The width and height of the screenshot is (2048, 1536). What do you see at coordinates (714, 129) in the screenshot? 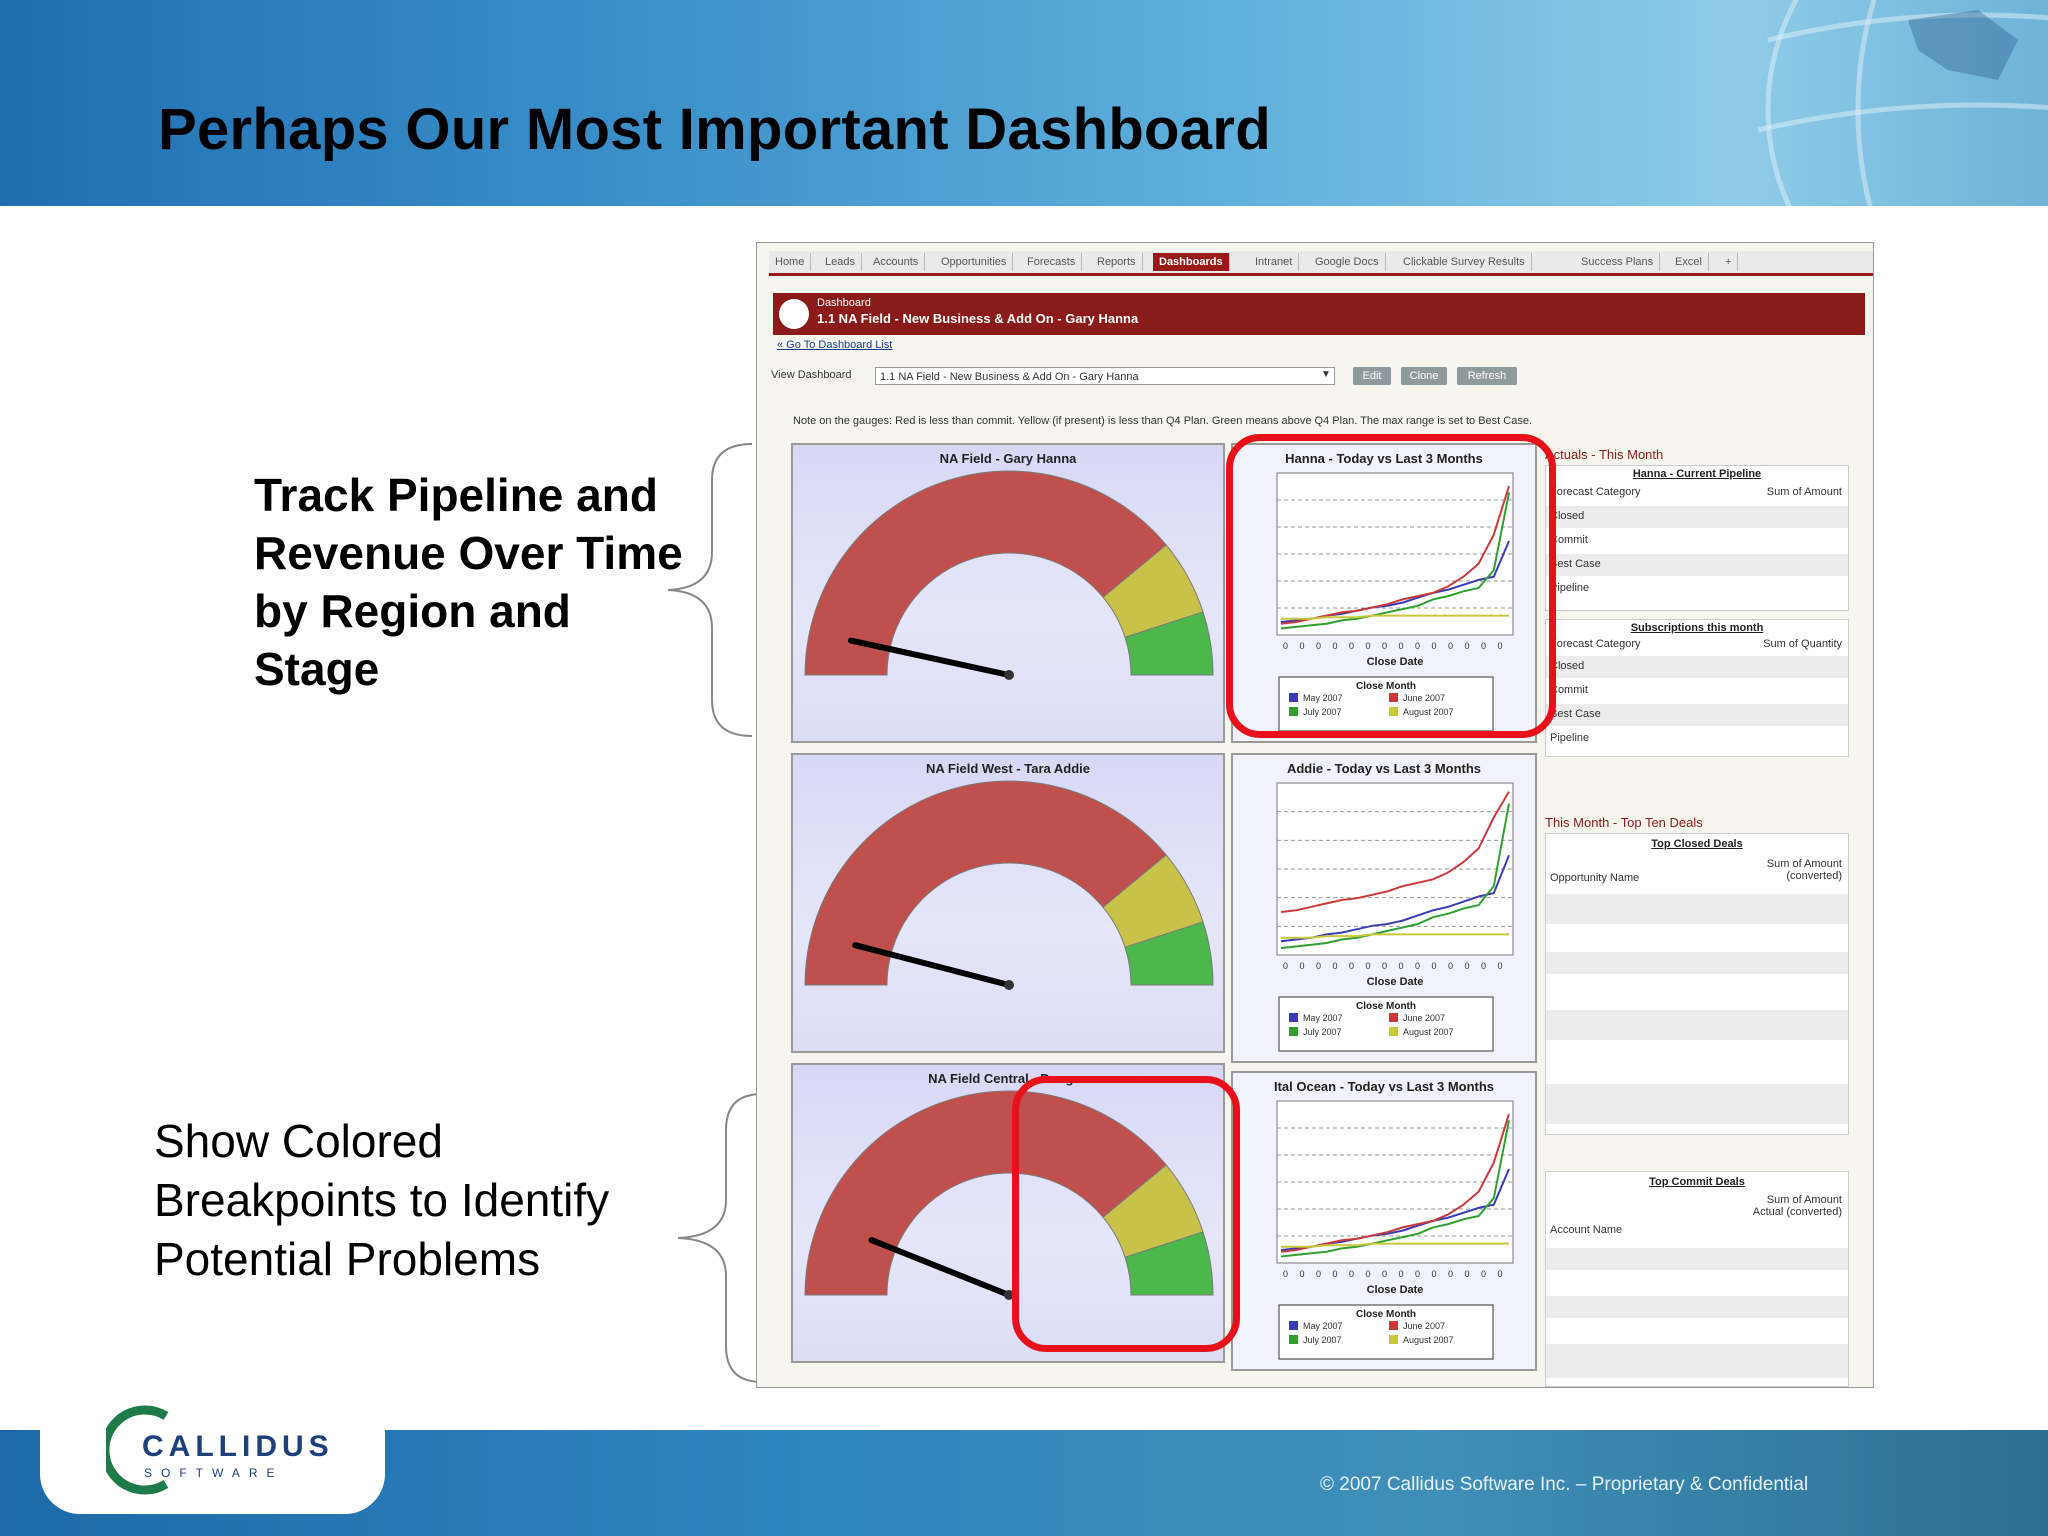
I see `slide-title: Perhaps Our Most Important Dashboard` at bounding box center [714, 129].